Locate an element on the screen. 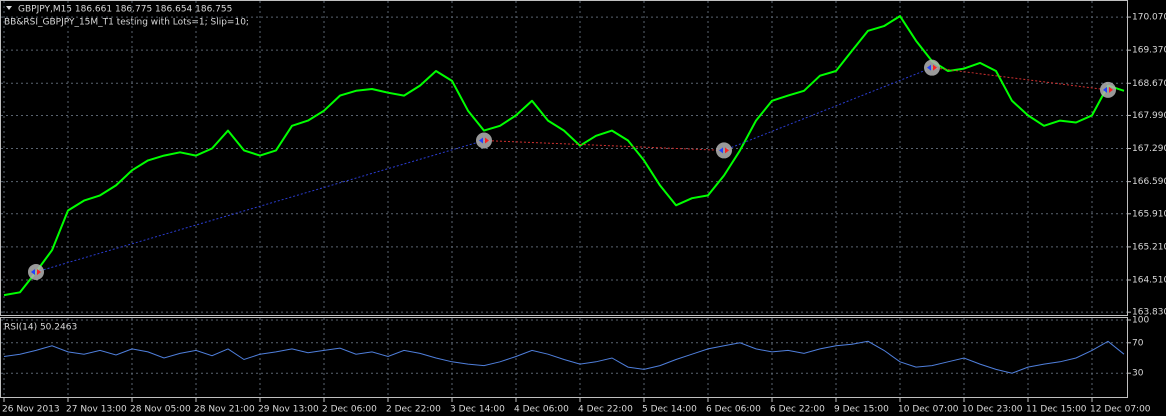 The height and width of the screenshot is (416, 1166). y-tick-label: 100 is located at coordinates (1140, 321).